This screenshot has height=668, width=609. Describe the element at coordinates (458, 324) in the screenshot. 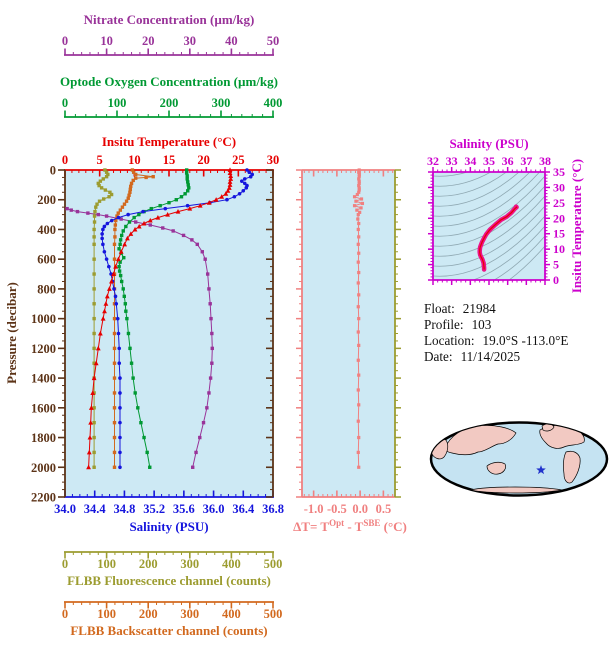

I see `profile-line: Profile: 103` at that location.